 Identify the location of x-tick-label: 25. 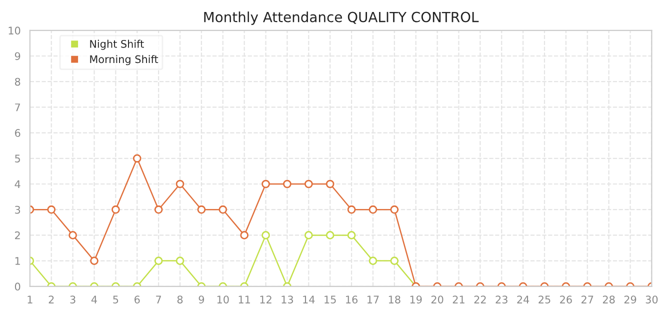
(544, 300).